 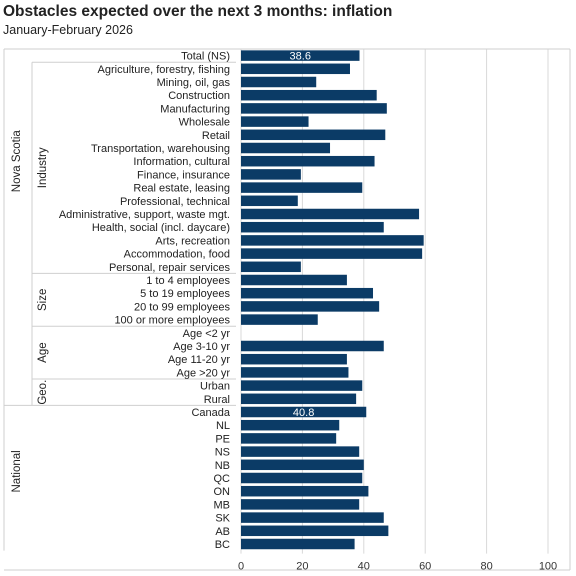 What do you see at coordinates (203, 373) in the screenshot?
I see `category-label: Age >20 yr` at bounding box center [203, 373].